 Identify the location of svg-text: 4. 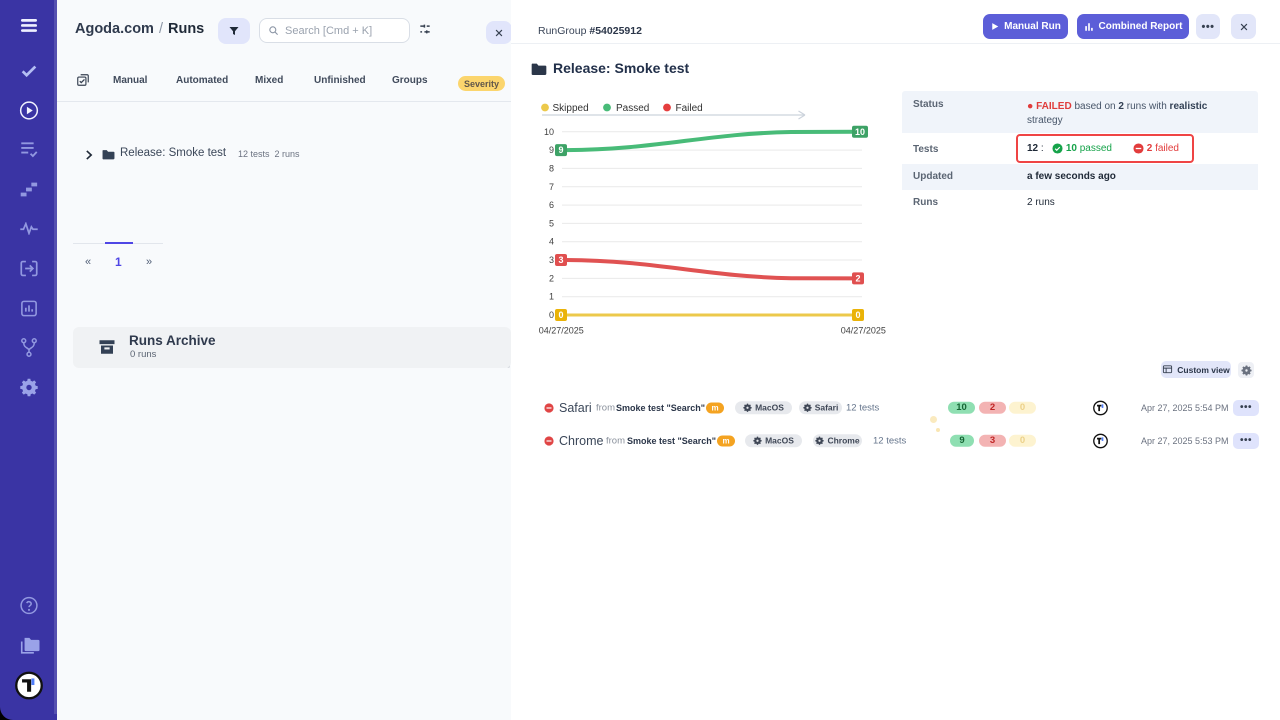
(551, 242).